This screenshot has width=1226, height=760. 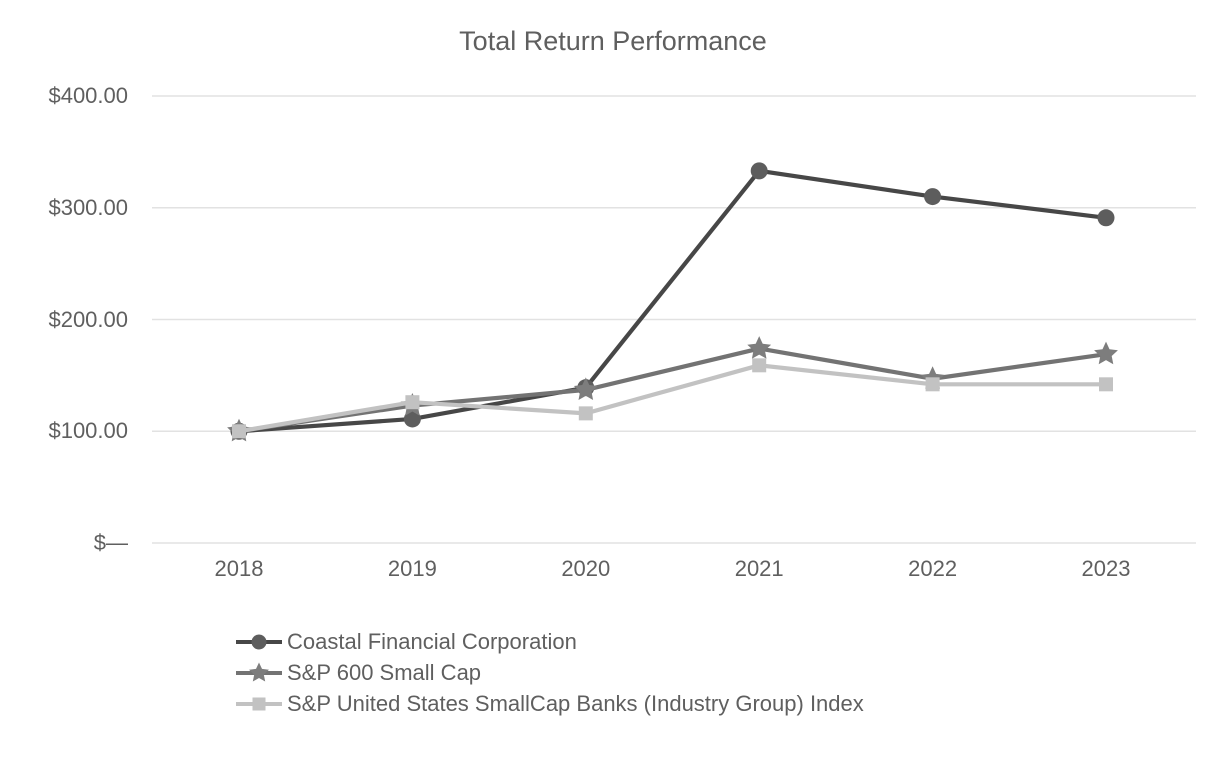 What do you see at coordinates (259, 703) in the screenshot?
I see `square-marker-icon` at bounding box center [259, 703].